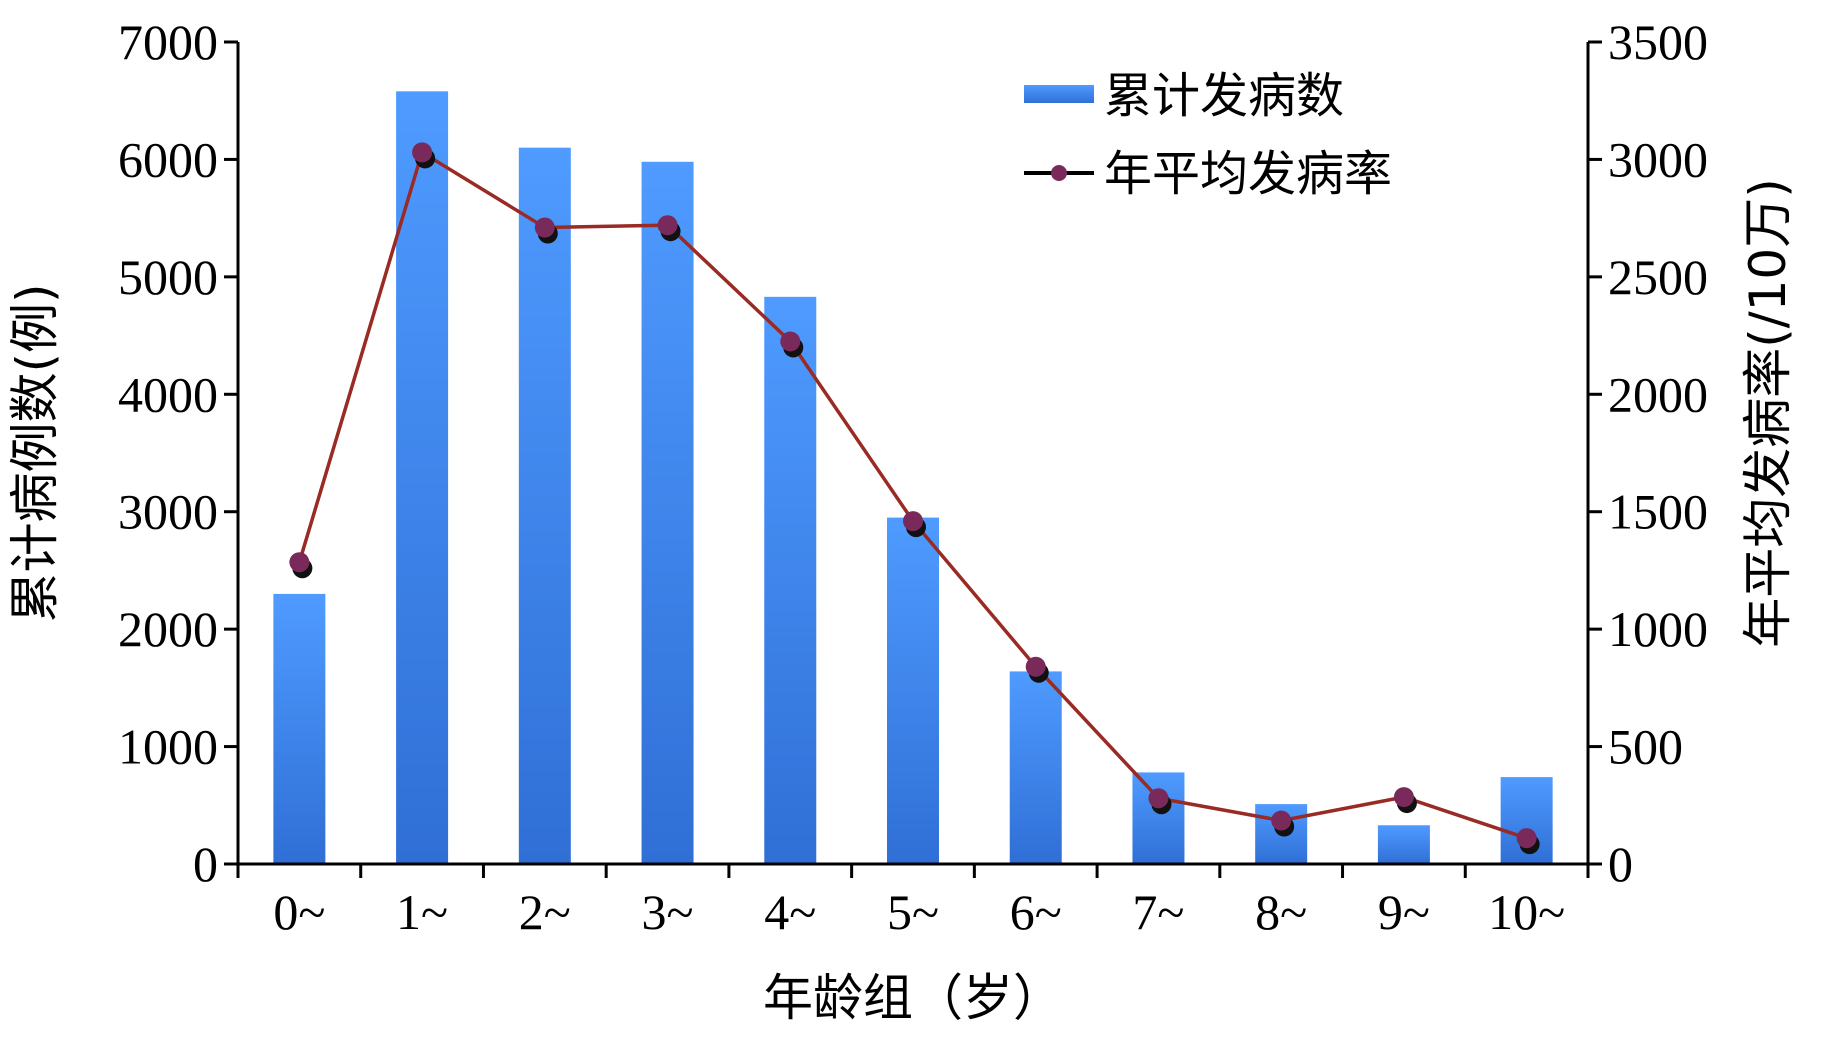 The width and height of the screenshot is (1828, 1037). Describe the element at coordinates (1281, 912) in the screenshot. I see `x-tick-label: 8~` at that location.